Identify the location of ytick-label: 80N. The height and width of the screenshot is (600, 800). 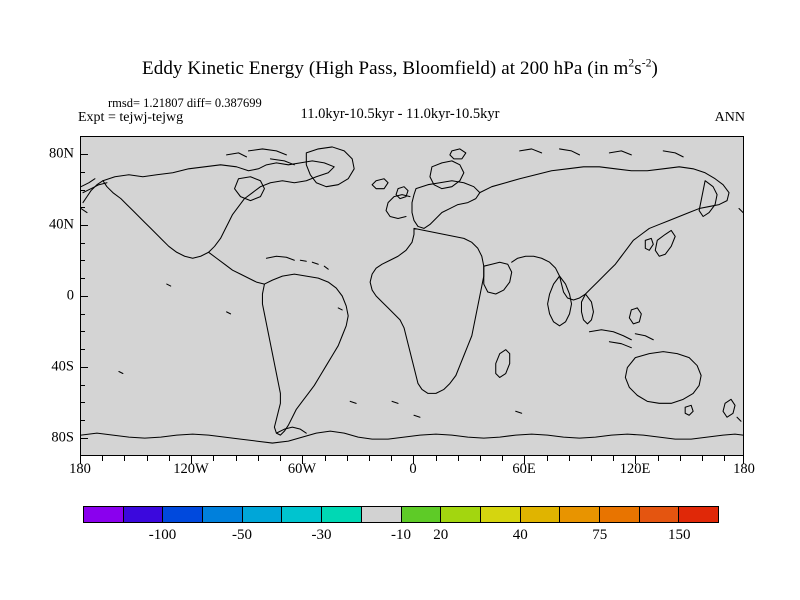
(61, 153).